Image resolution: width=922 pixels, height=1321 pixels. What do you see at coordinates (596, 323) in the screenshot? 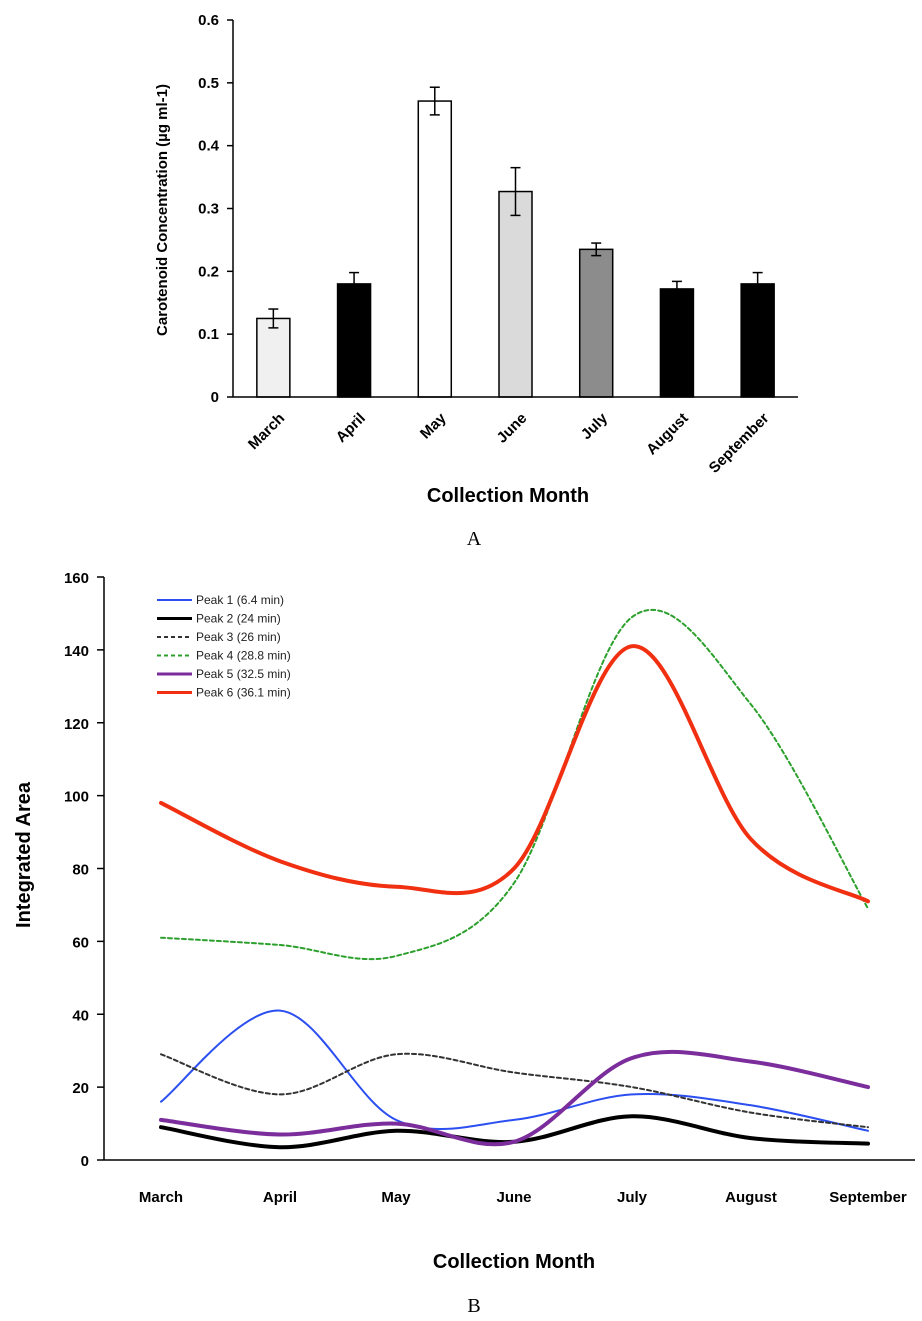
I see `bar-july` at bounding box center [596, 323].